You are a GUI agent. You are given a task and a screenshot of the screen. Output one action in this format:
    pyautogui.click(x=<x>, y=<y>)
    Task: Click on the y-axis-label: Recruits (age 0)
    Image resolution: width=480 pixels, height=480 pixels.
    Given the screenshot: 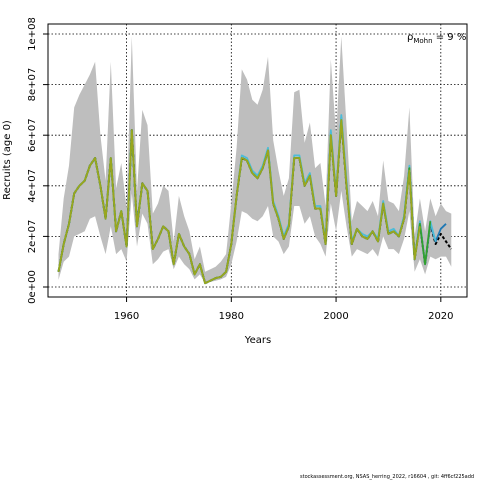 What is the action you would take?
    pyautogui.click(x=7, y=160)
    